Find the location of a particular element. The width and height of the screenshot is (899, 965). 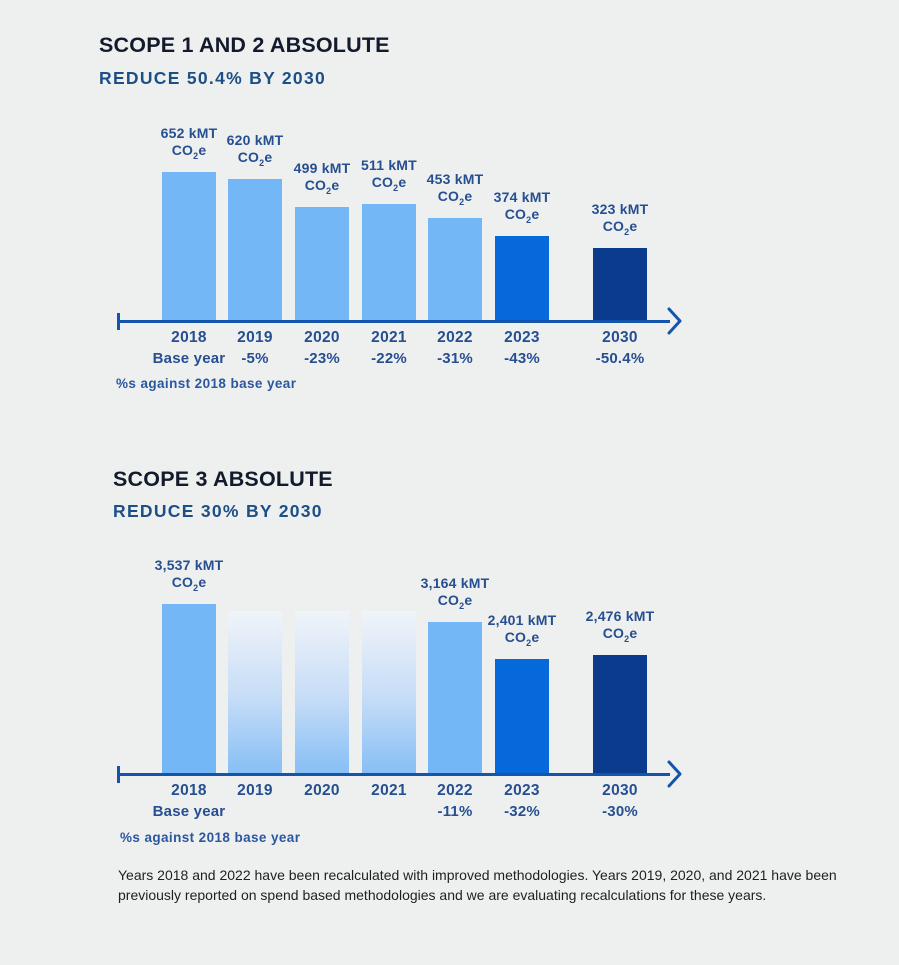

x-axis-label-2030: 2030 -50.4% is located at coordinates (620, 348).